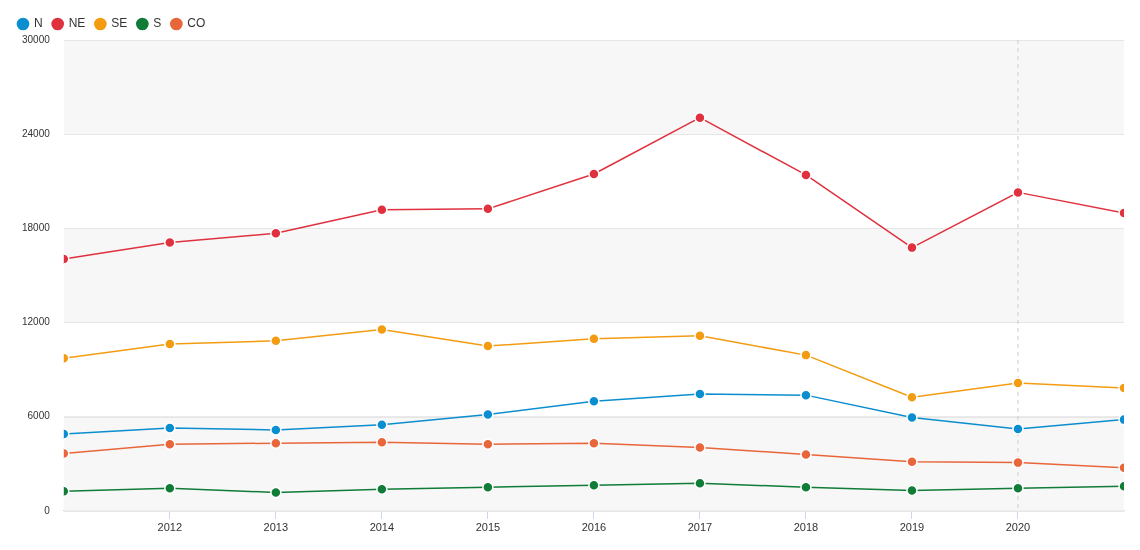 Image resolution: width=1140 pixels, height=550 pixels. I want to click on x-tick-label: 2012, so click(170, 527).